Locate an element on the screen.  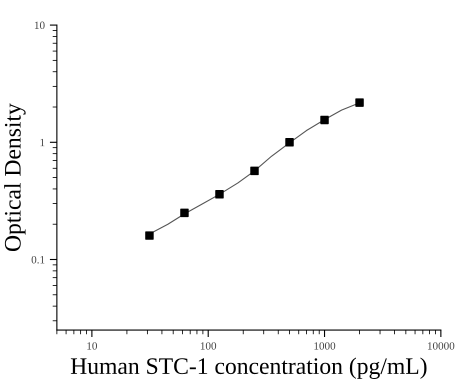
x-axis-title: Human STC-1 concentration (pg/mL) is located at coordinates (248, 368).